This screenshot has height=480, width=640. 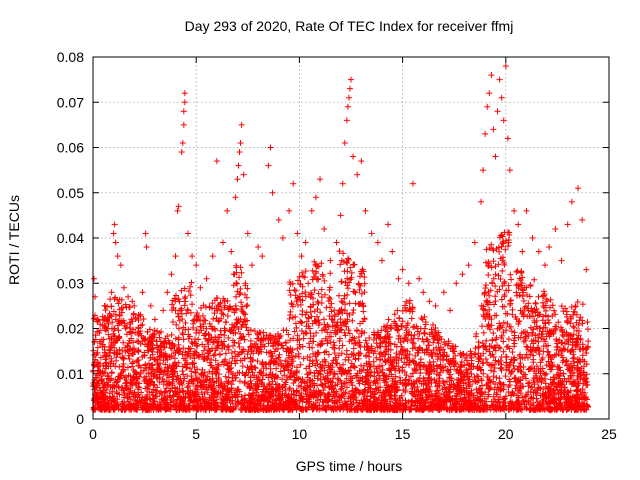 I want to click on y-tick-label: 0, so click(x=80, y=419).